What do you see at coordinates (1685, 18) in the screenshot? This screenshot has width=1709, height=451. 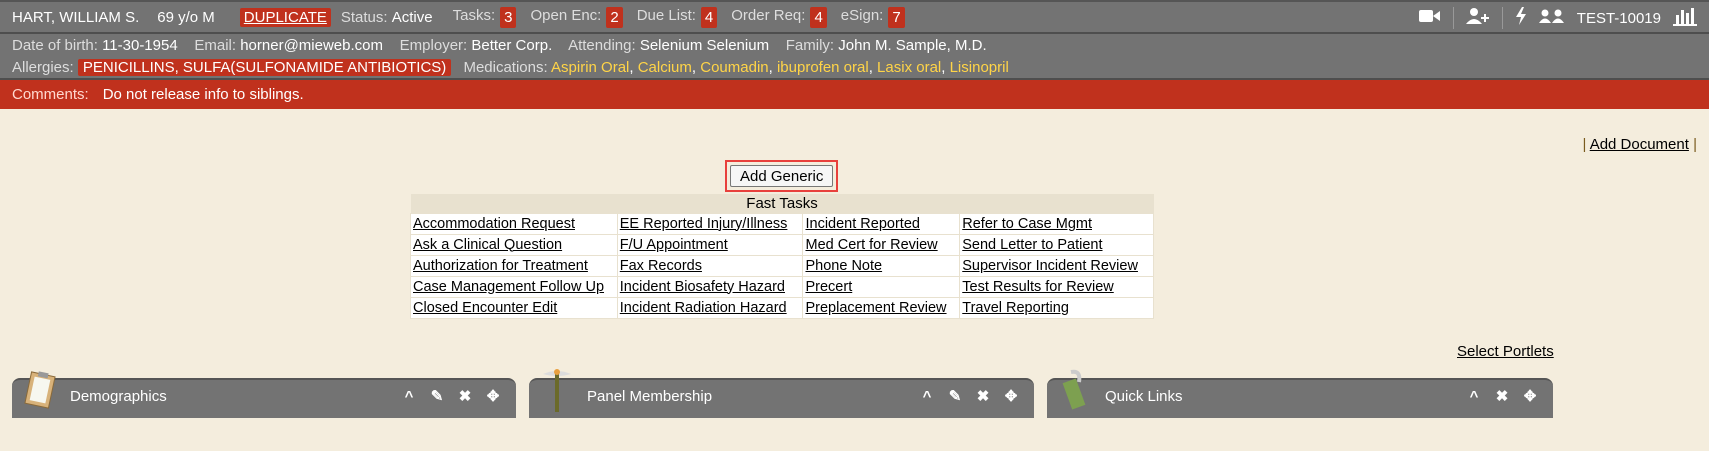 I see `chart-icon` at bounding box center [1685, 18].